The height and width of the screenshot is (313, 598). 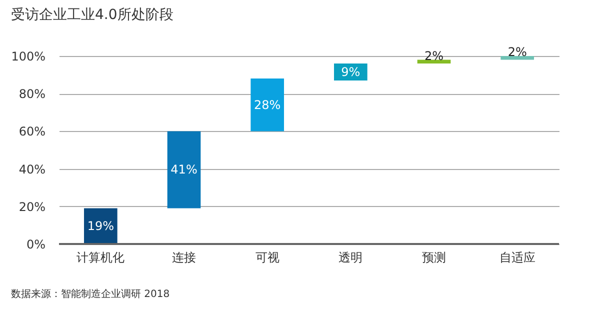 I want to click on data-label: 41%, so click(x=184, y=169).